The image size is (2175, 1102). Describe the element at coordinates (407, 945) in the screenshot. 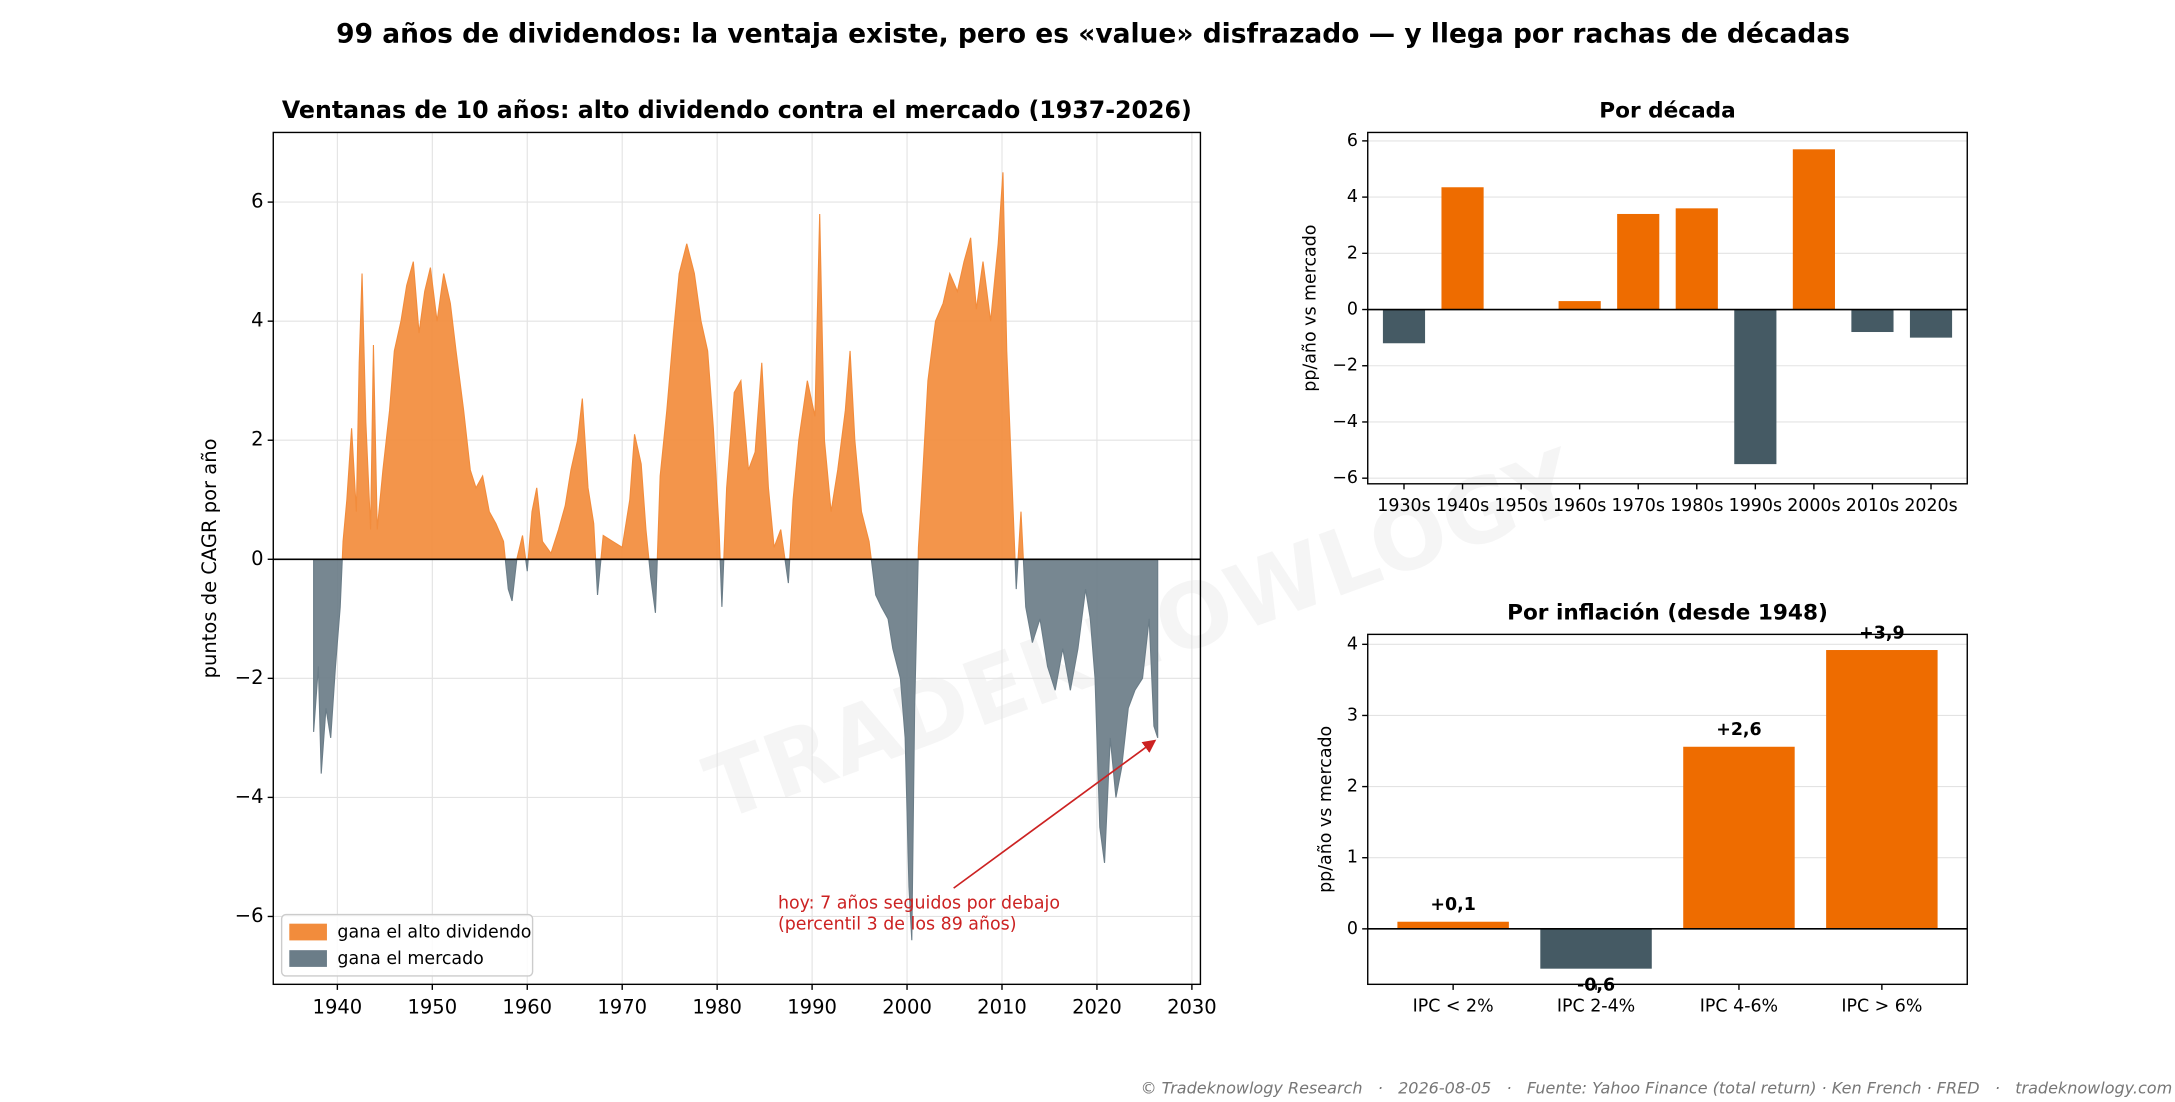

I see `legend-box` at that location.